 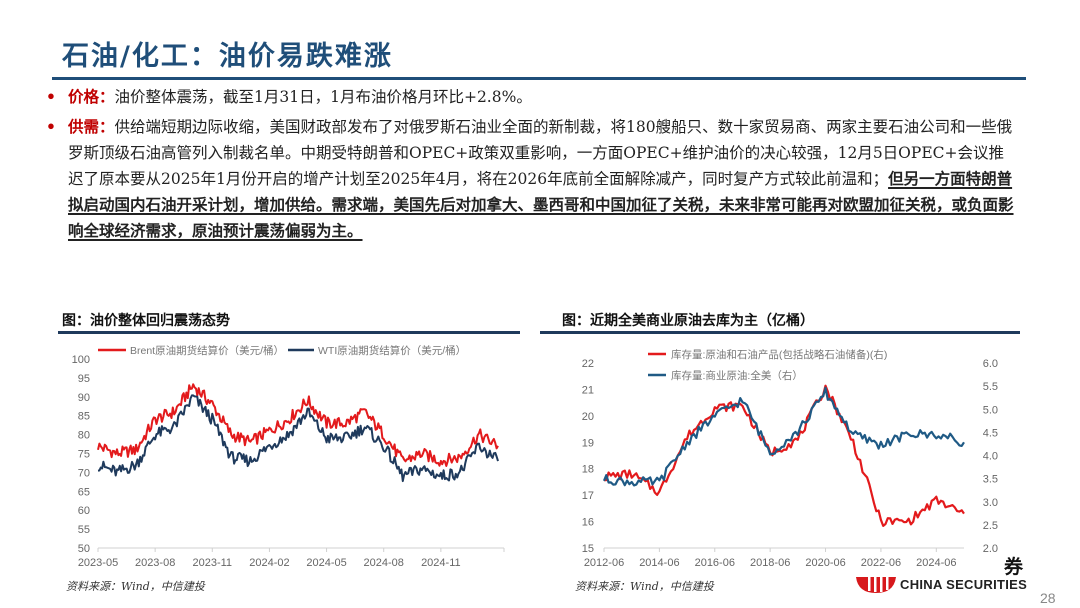 I want to click on title-divider, so click(x=539, y=78).